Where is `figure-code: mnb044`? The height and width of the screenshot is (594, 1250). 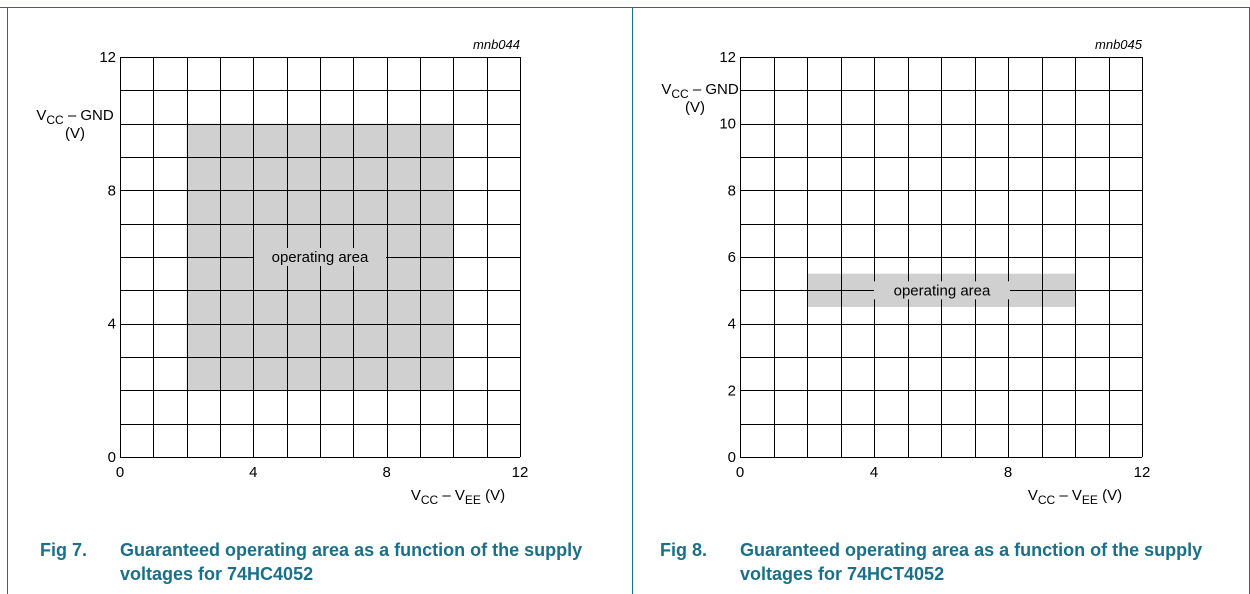
figure-code: mnb044 is located at coordinates (496, 44).